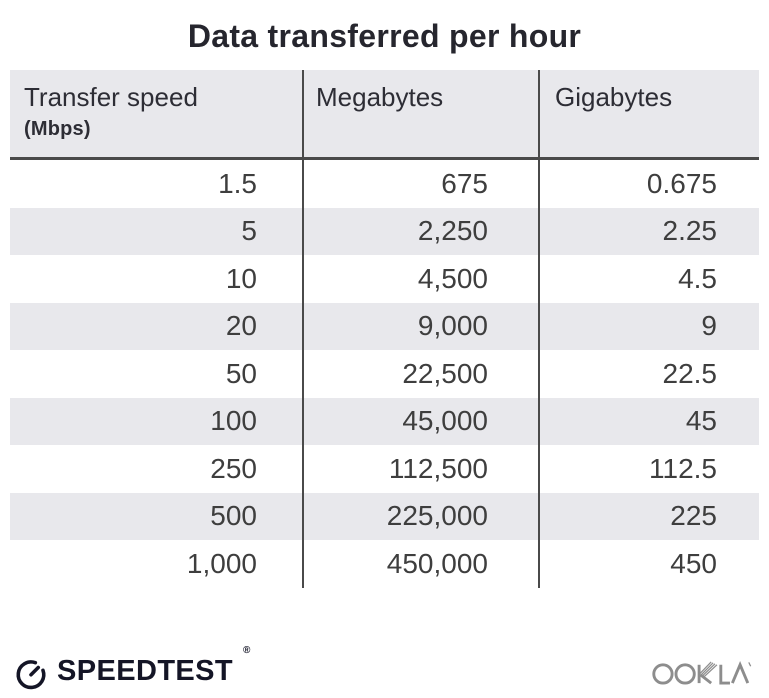 This screenshot has height=698, width=769. What do you see at coordinates (383, 668) in the screenshot?
I see `footer: SPEEDTEST ® OOKLA` at bounding box center [383, 668].